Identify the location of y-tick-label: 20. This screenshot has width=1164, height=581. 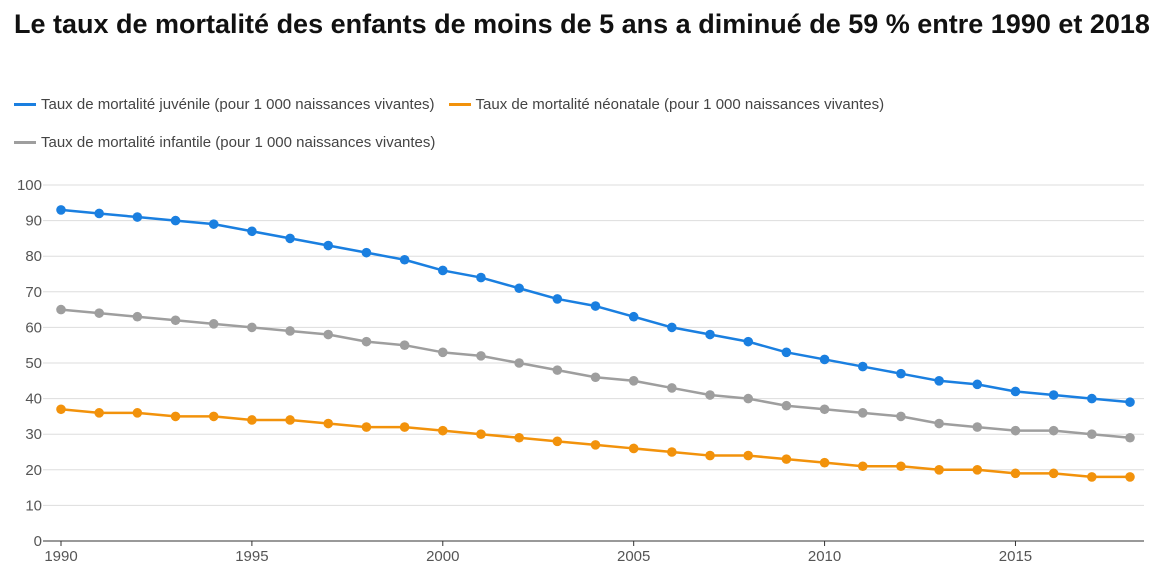
(33, 470).